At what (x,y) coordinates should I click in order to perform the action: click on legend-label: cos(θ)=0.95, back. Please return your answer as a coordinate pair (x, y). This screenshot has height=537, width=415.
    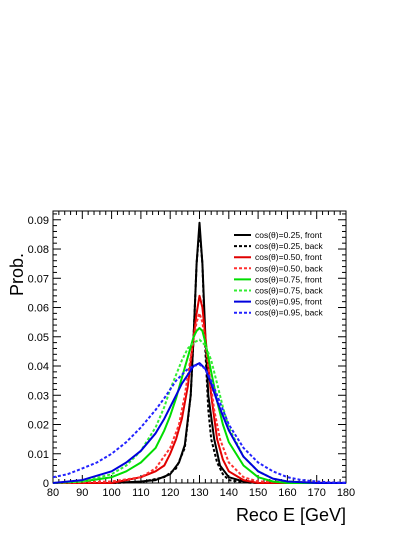
    Looking at the image, I should click on (289, 313).